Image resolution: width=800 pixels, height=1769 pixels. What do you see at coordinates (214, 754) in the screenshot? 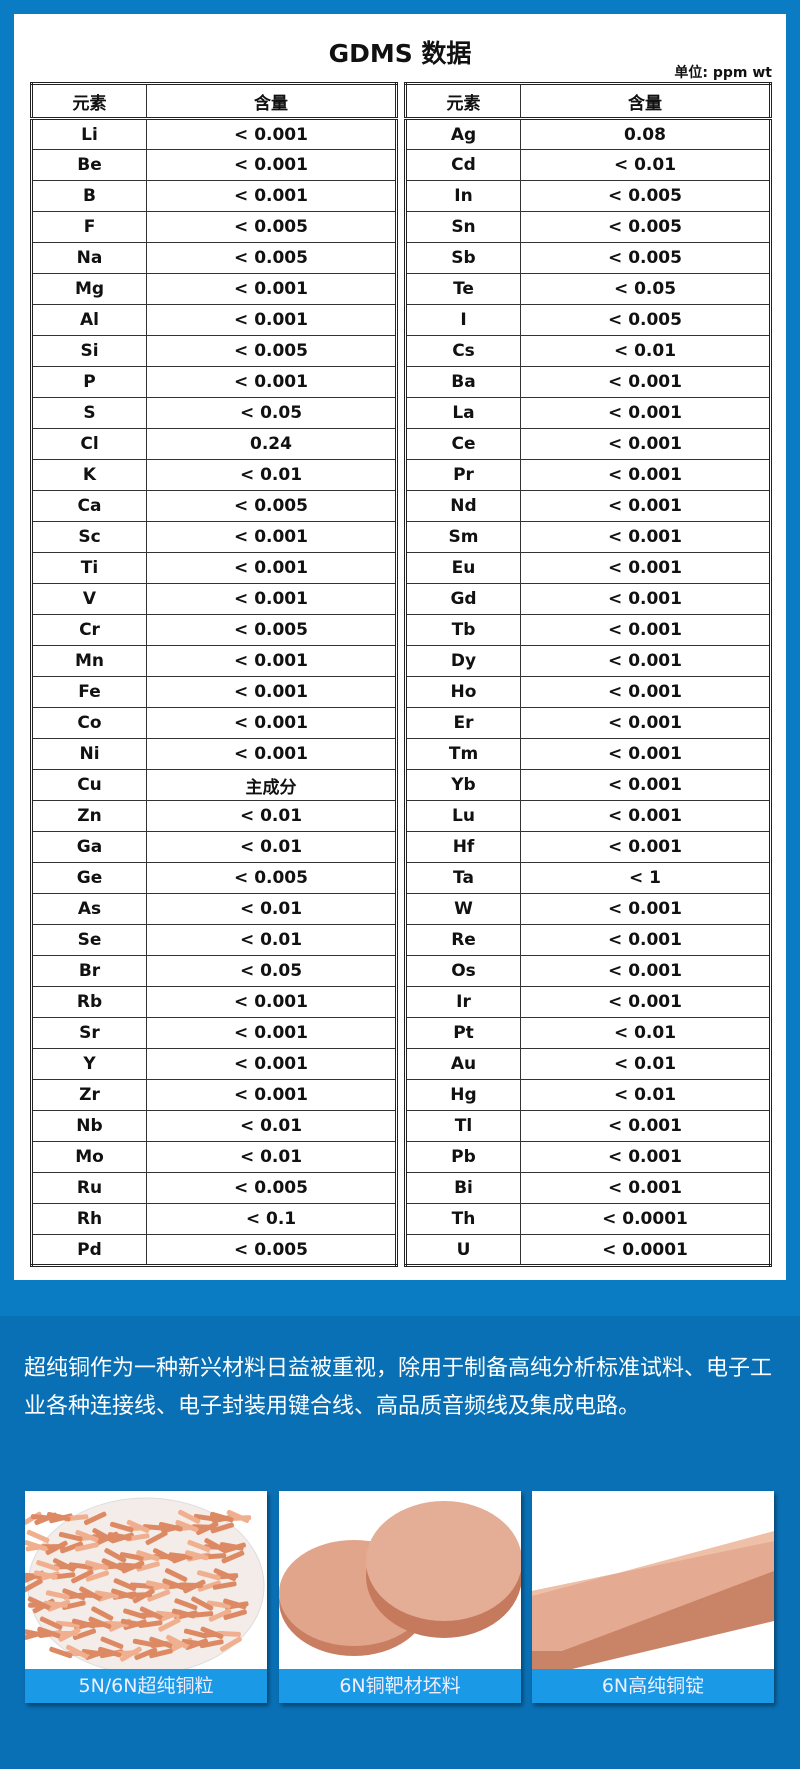
I see `table-row: Ni < 0.001` at bounding box center [214, 754].